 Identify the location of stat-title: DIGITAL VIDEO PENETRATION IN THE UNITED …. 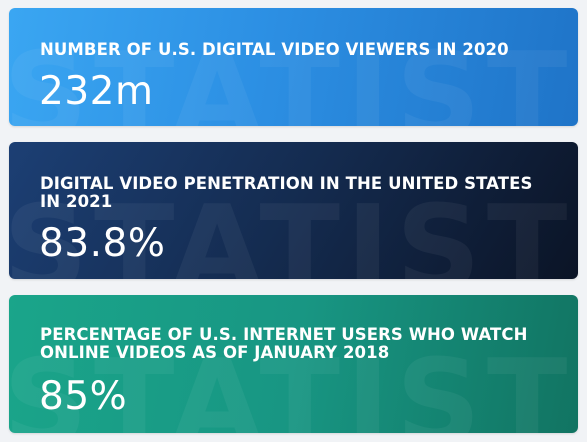
(286, 192).